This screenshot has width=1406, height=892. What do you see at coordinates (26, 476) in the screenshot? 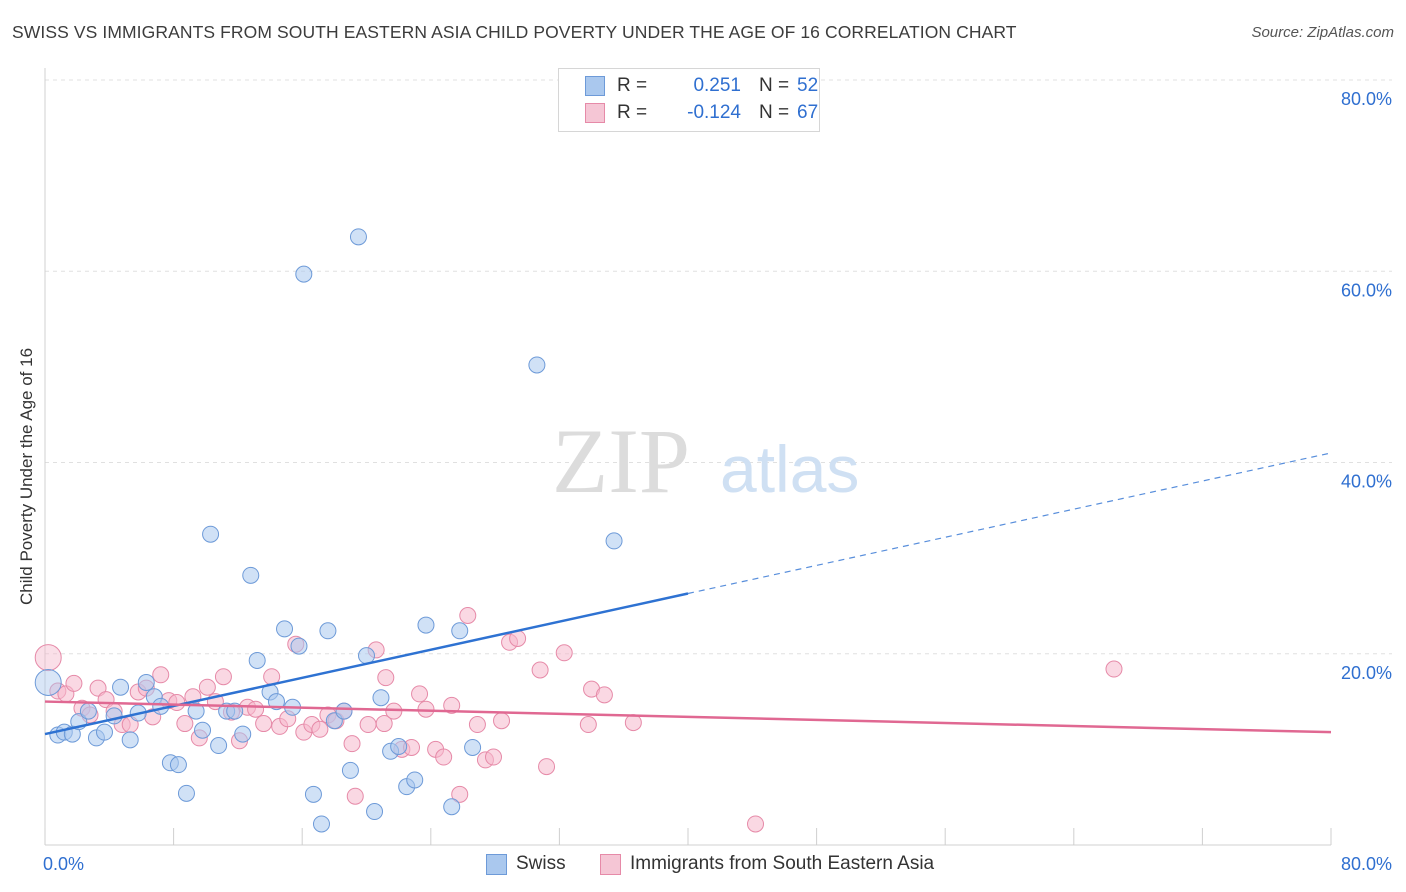
I see `y-axis-label: Child Poverty Under the Age of 16` at bounding box center [26, 476].